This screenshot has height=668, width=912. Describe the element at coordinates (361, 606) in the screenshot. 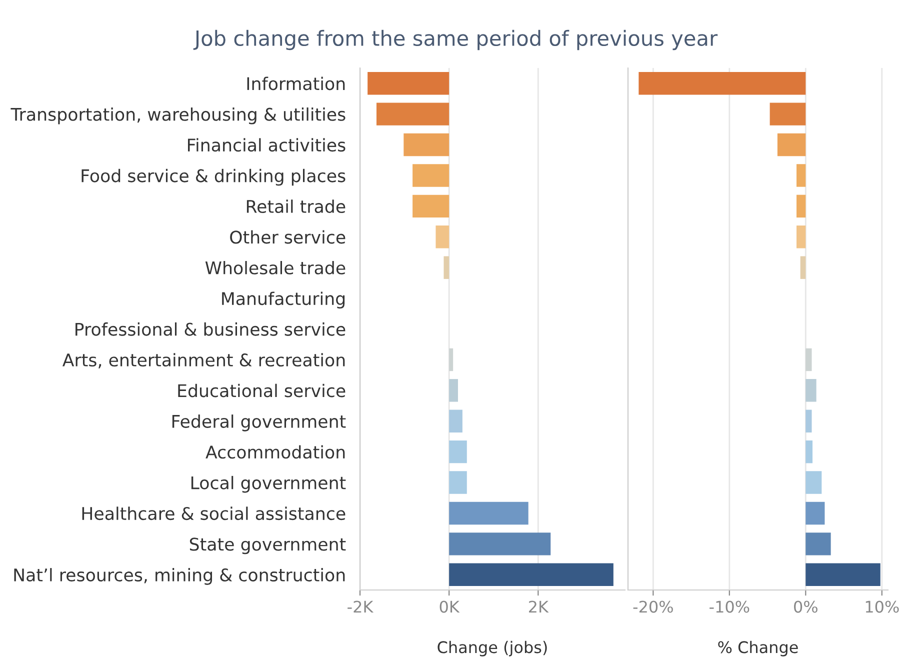

I see `x-tick-label: -2K` at that location.